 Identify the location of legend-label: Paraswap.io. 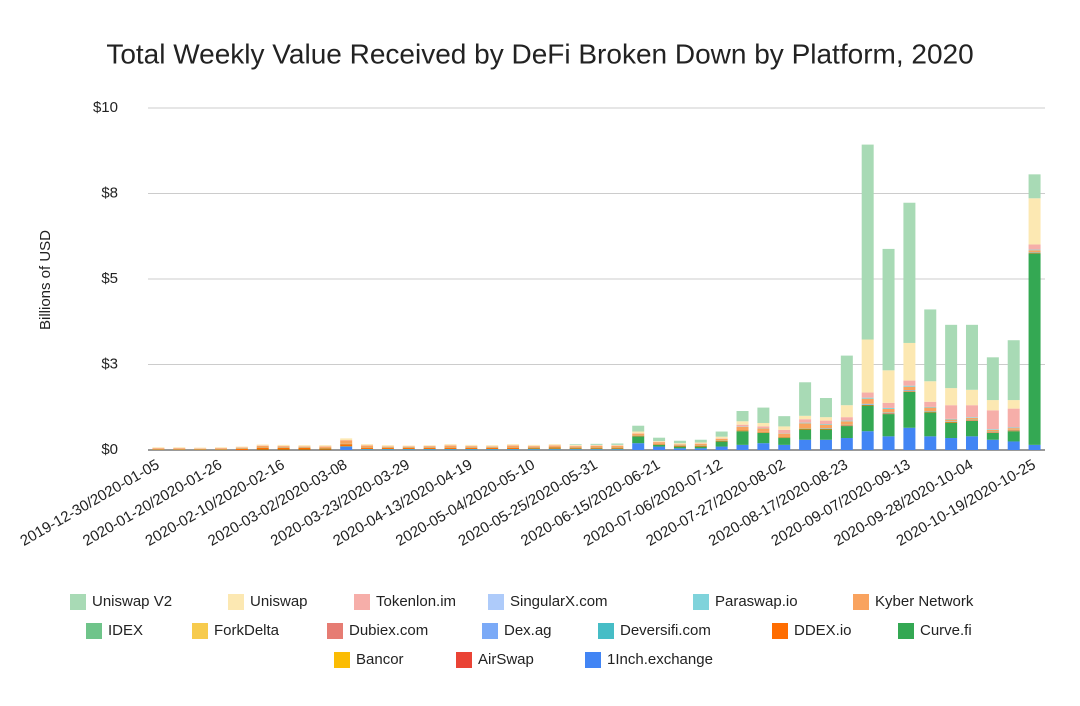
(756, 601).